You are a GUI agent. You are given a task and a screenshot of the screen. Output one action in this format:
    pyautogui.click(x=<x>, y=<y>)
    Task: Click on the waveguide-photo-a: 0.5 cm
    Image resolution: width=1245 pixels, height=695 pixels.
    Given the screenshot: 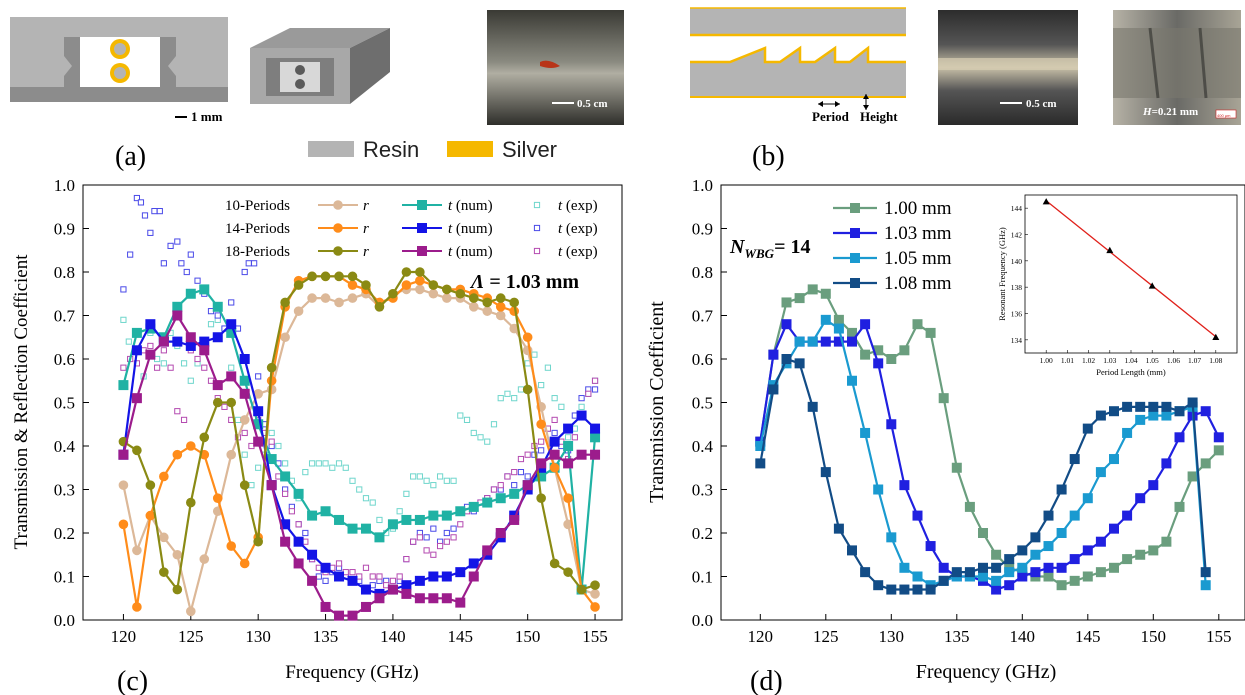 What is the action you would take?
    pyautogui.click(x=555, y=67)
    